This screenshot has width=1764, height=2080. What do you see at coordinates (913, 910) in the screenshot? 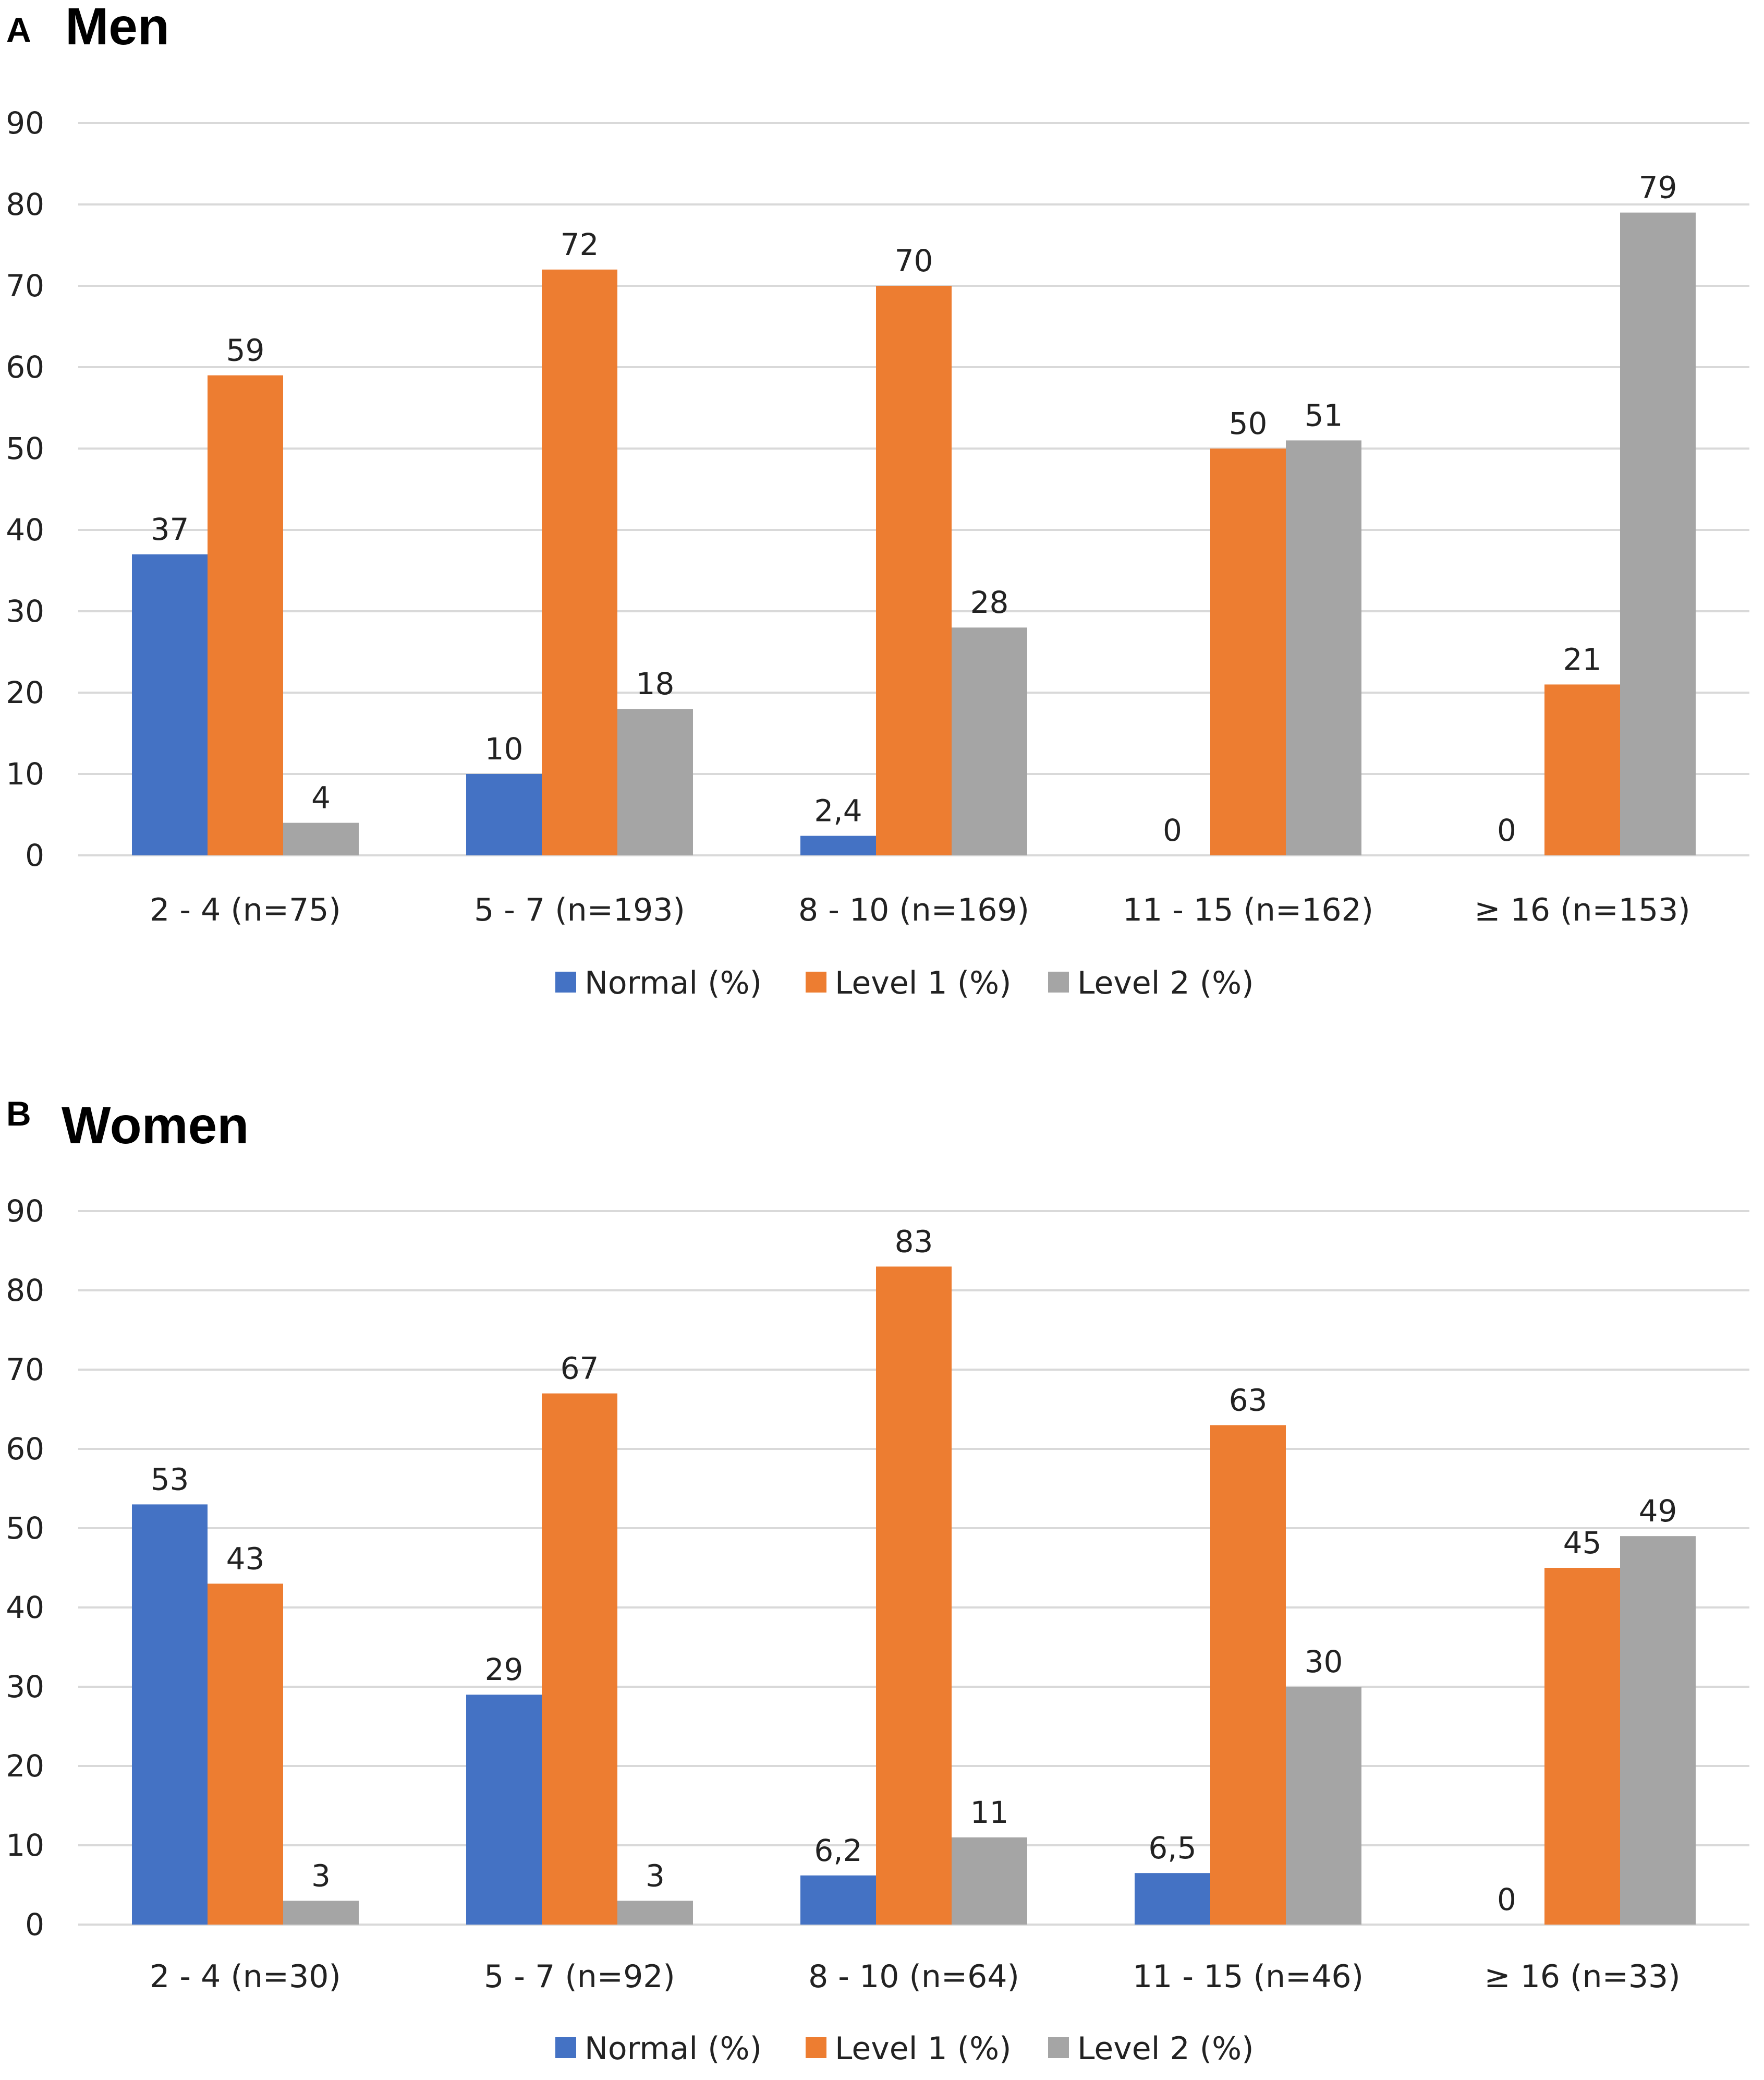
I see `x-tick-label: 8 - 10 (n=169)` at bounding box center [913, 910].